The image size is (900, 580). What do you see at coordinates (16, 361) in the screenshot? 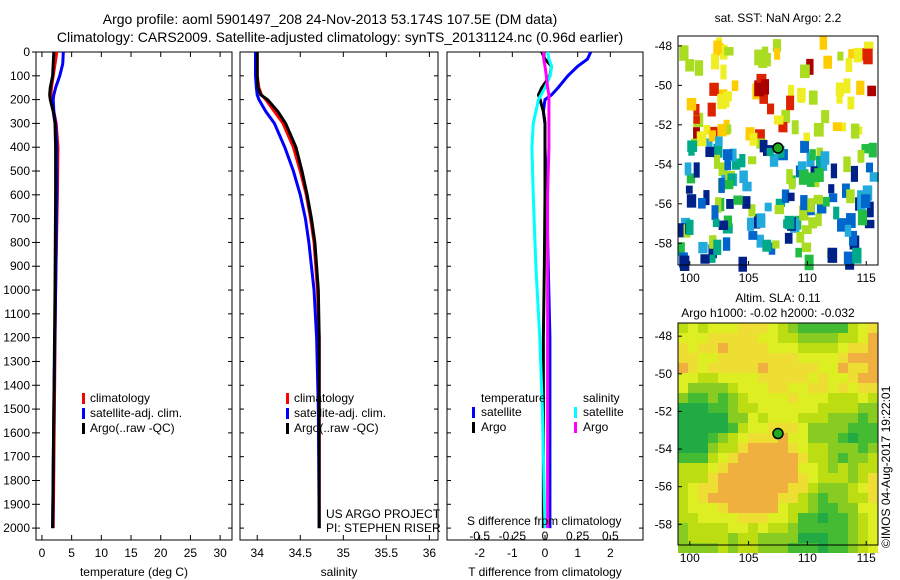
I see `y-tick-label: 1300` at bounding box center [16, 361].